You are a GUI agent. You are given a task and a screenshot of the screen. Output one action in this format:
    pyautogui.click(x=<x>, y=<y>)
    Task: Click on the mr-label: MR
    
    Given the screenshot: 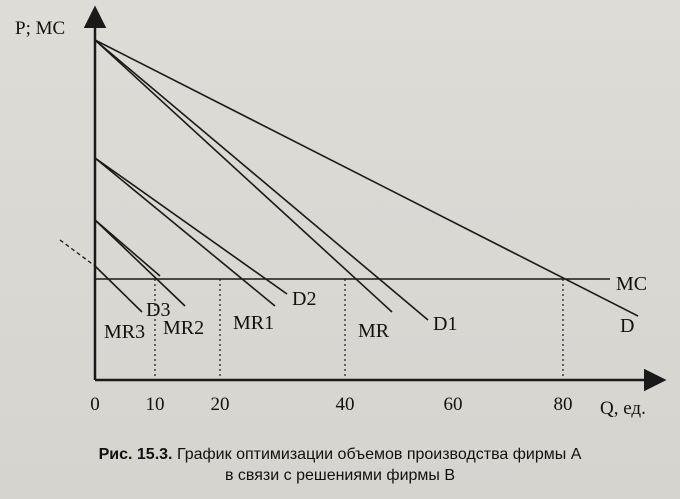 What is the action you would take?
    pyautogui.click(x=374, y=331)
    